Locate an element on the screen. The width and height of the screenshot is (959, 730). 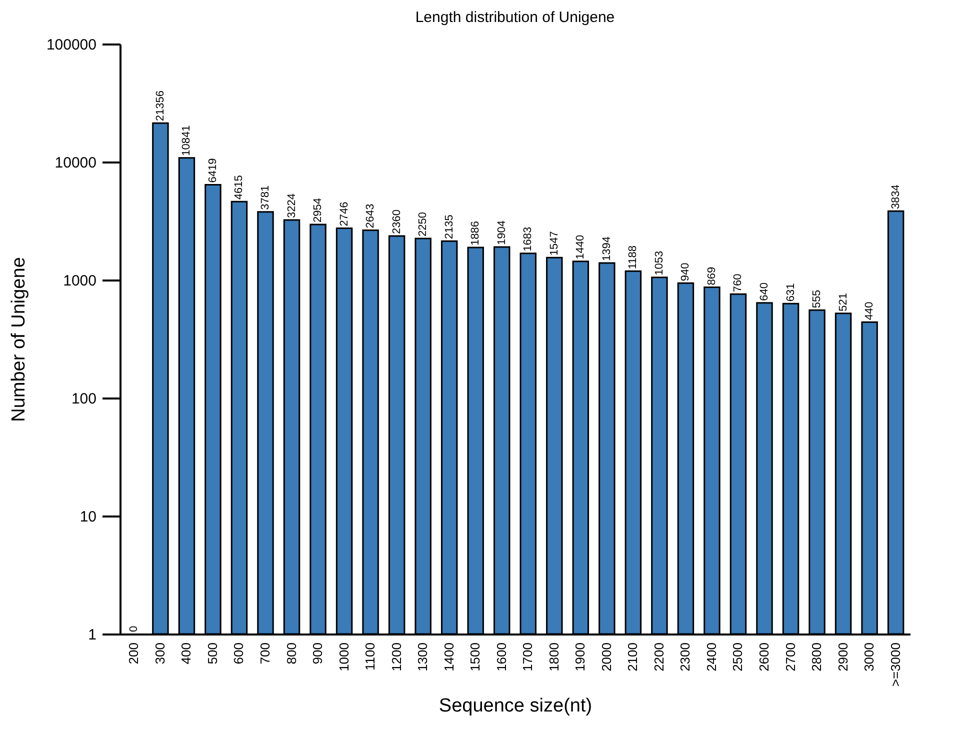
x-tick-label: 2800 is located at coordinates (816, 657).